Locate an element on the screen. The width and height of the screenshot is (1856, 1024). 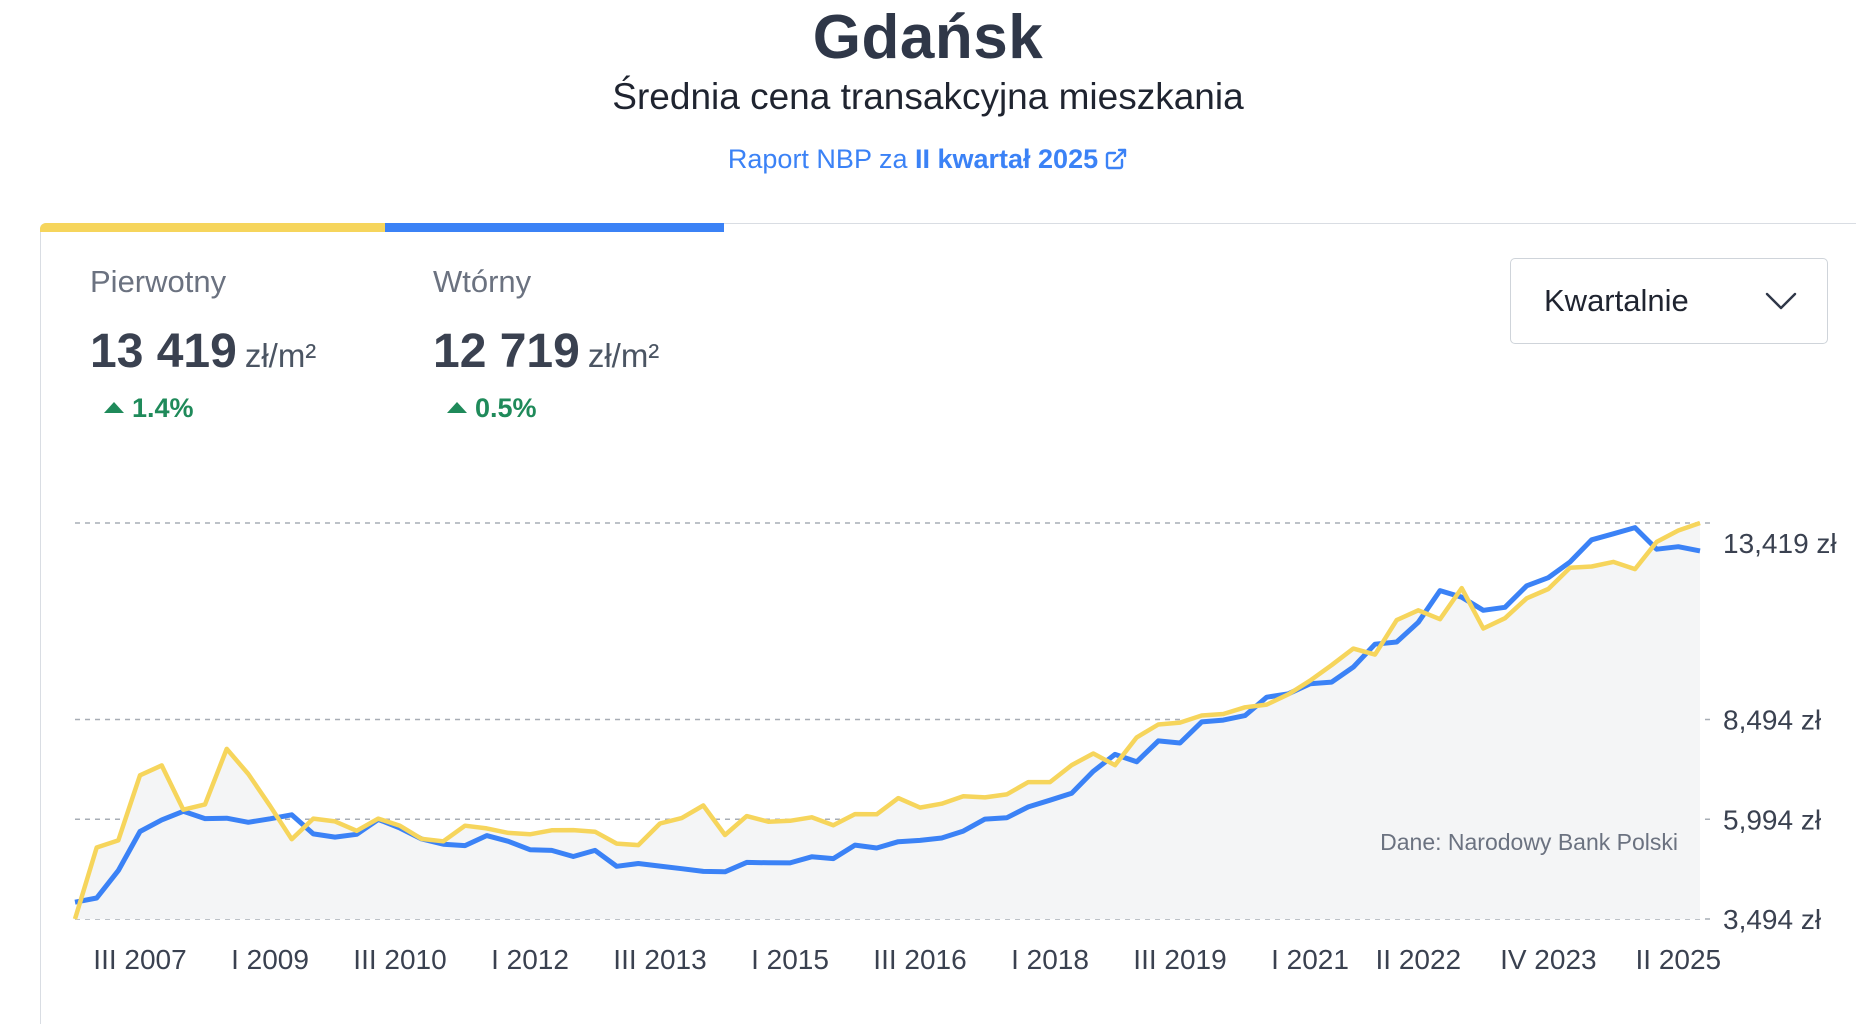
page-subtitle: Średnia cena transakcyjna mieszkania is located at coordinates (928, 96).